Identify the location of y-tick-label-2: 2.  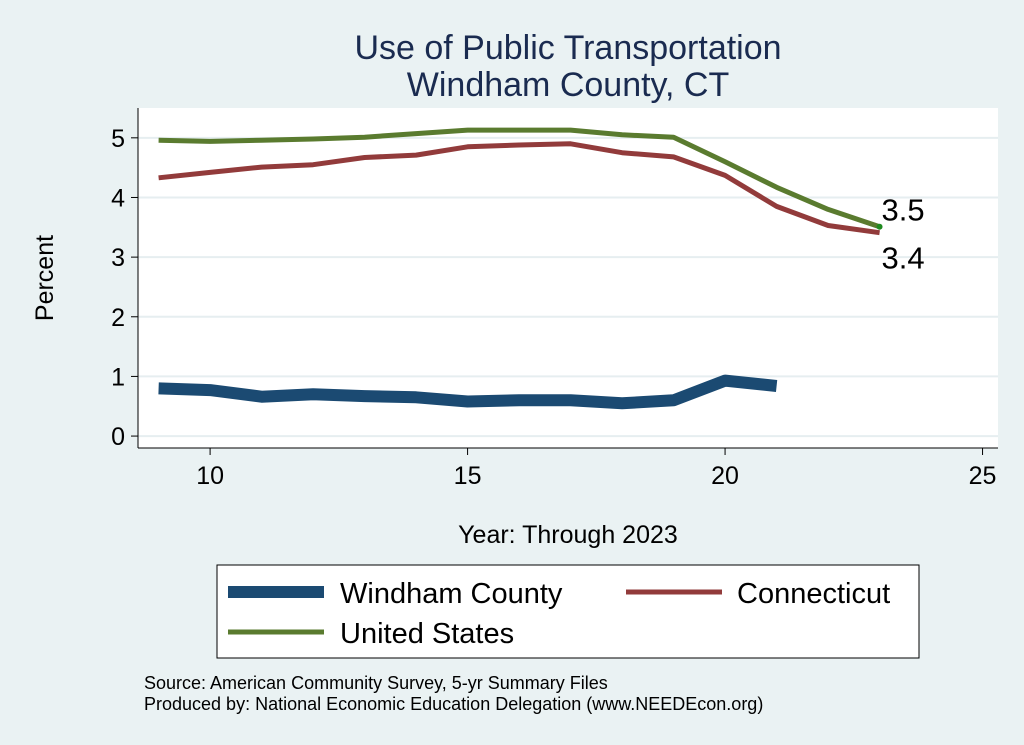
(118, 318).